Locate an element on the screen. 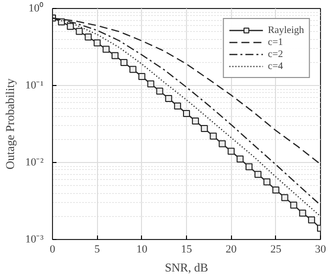  x-tick-label: 5 is located at coordinates (97, 250).